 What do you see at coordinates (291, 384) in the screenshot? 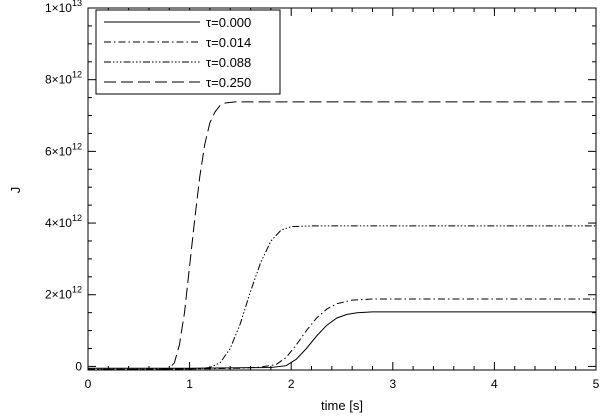
I see `x-tick-label: 2` at bounding box center [291, 384].